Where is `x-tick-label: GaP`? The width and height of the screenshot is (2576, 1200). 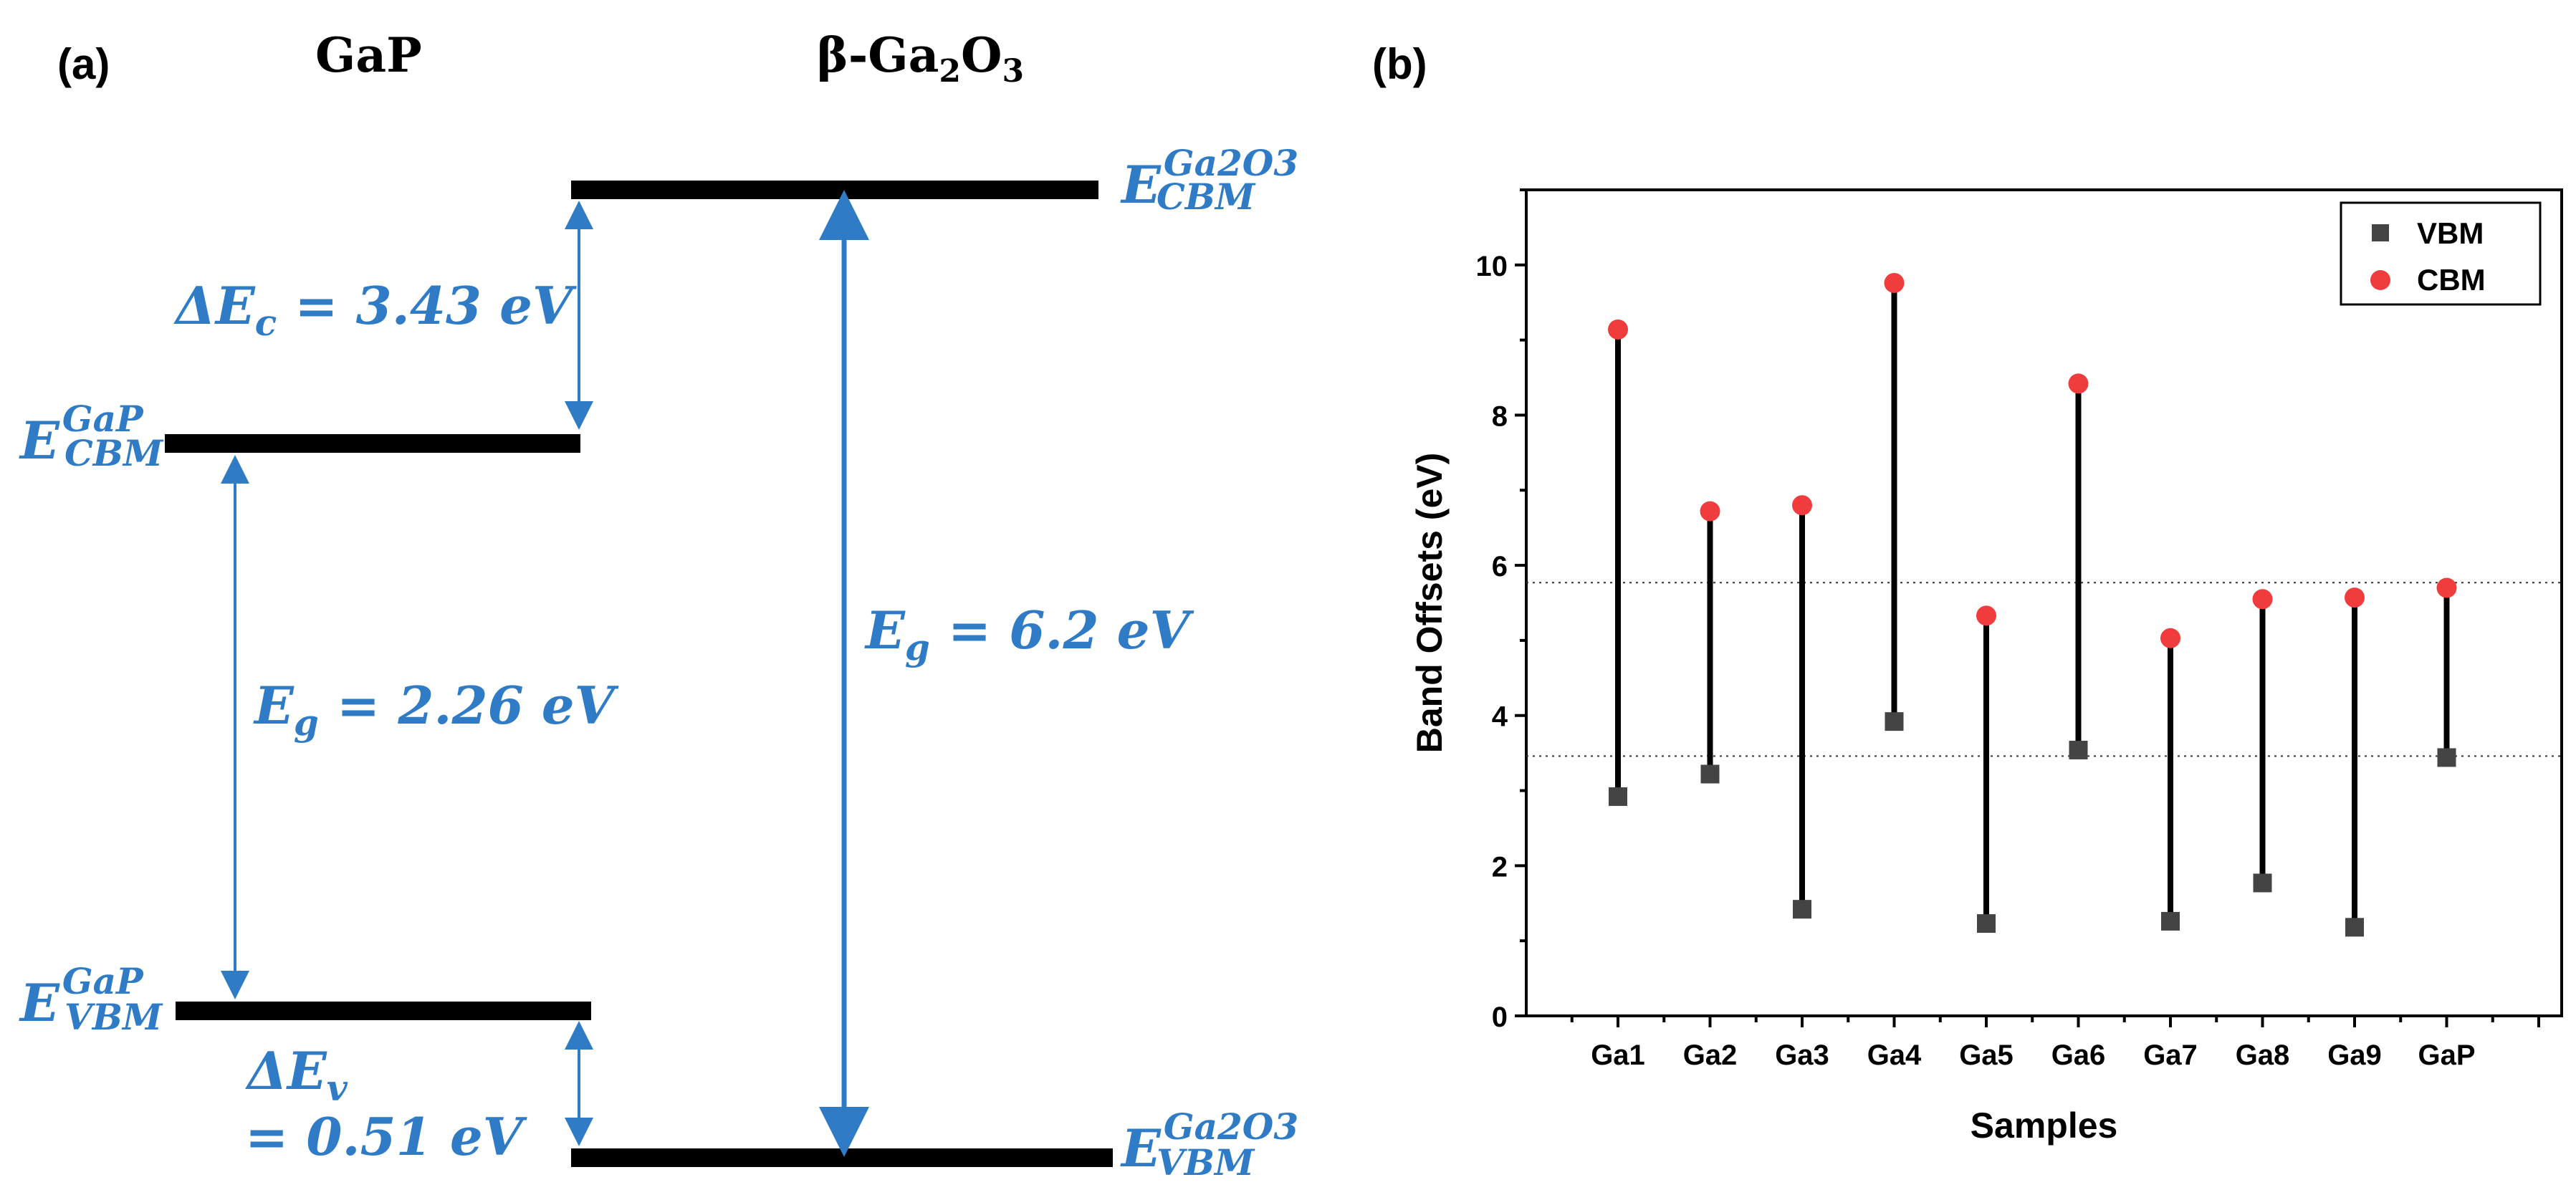 x-tick-label: GaP is located at coordinates (2446, 1055).